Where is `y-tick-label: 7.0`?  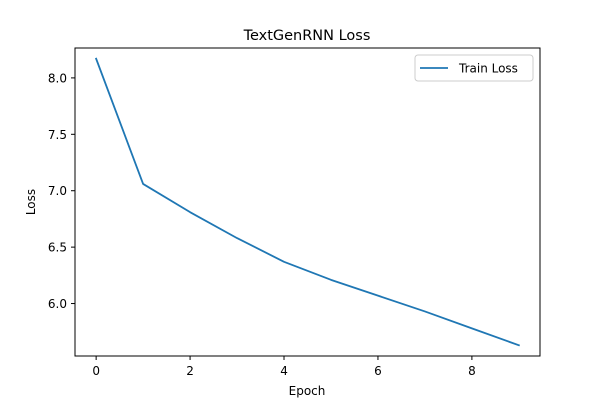
y-tick-label: 7.0 is located at coordinates (57, 191).